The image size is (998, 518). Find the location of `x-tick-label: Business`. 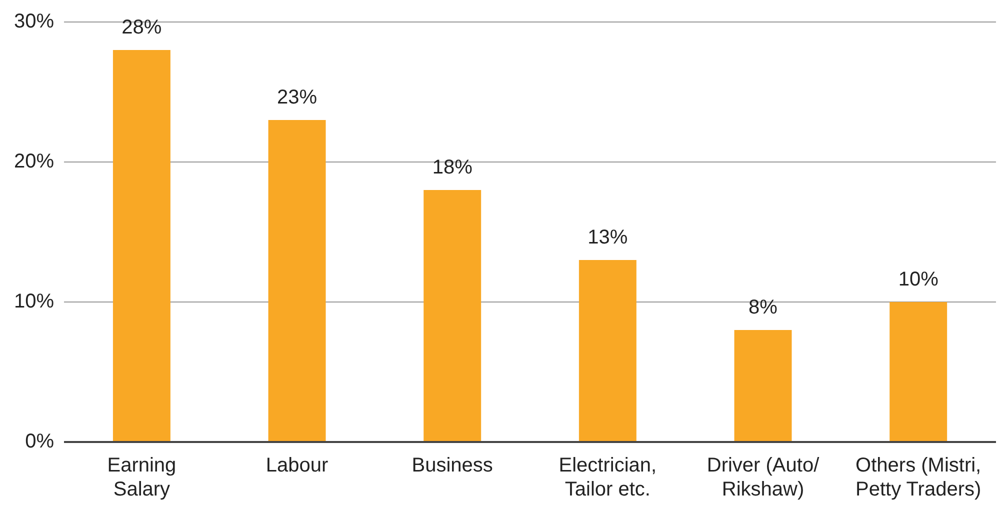

x-tick-label: Business is located at coordinates (452, 465).